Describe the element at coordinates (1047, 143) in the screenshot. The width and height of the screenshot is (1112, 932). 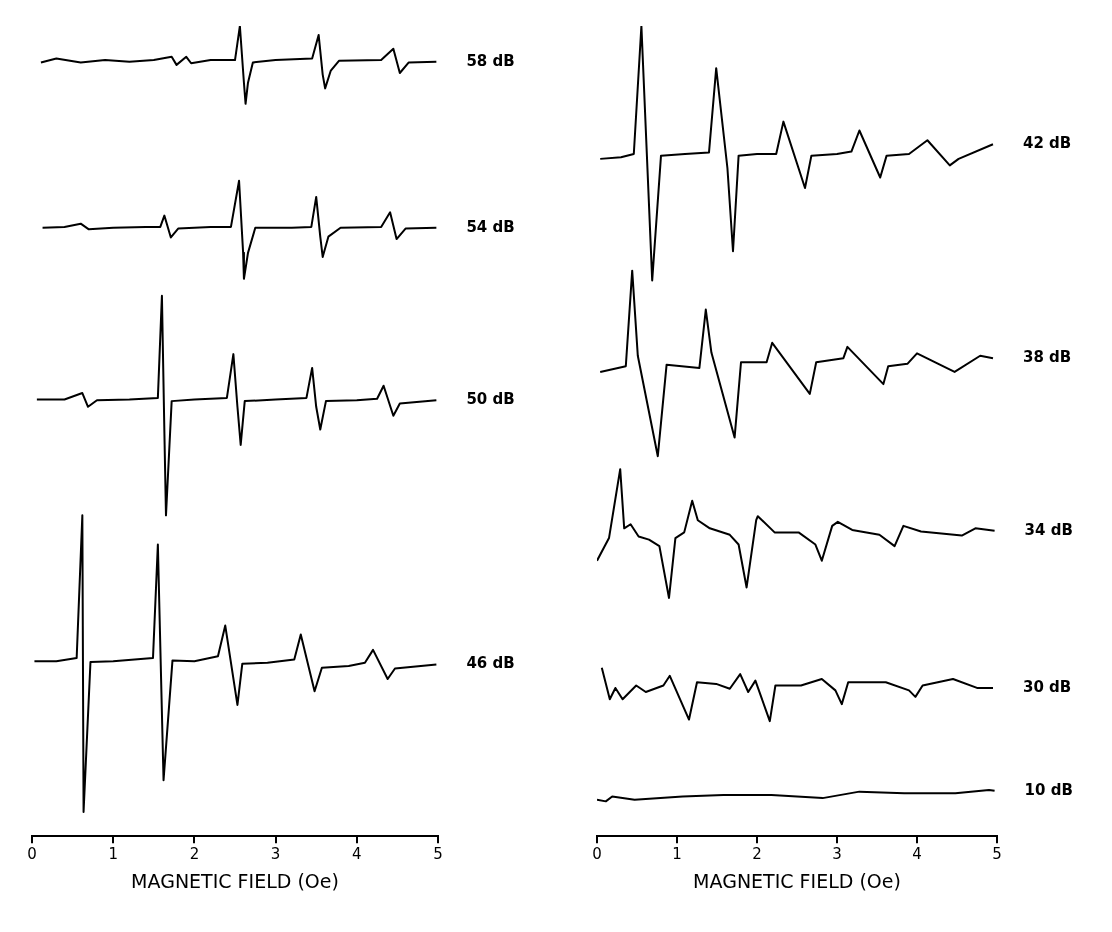
I see `text: 42 dB` at that location.